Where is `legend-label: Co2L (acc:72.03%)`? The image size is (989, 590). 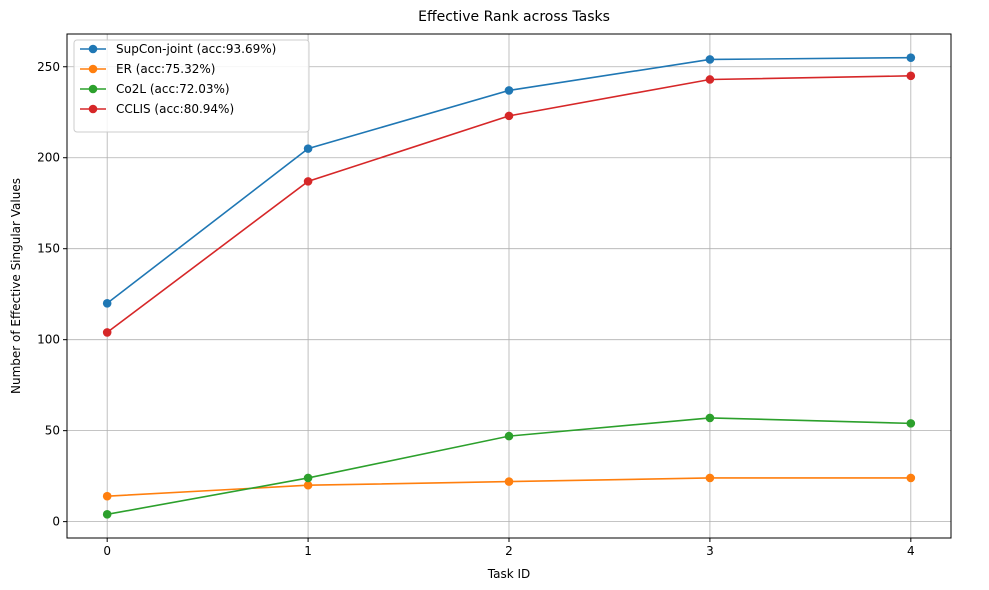
legend-label: Co2L (acc:72.03%) is located at coordinates (173, 89).